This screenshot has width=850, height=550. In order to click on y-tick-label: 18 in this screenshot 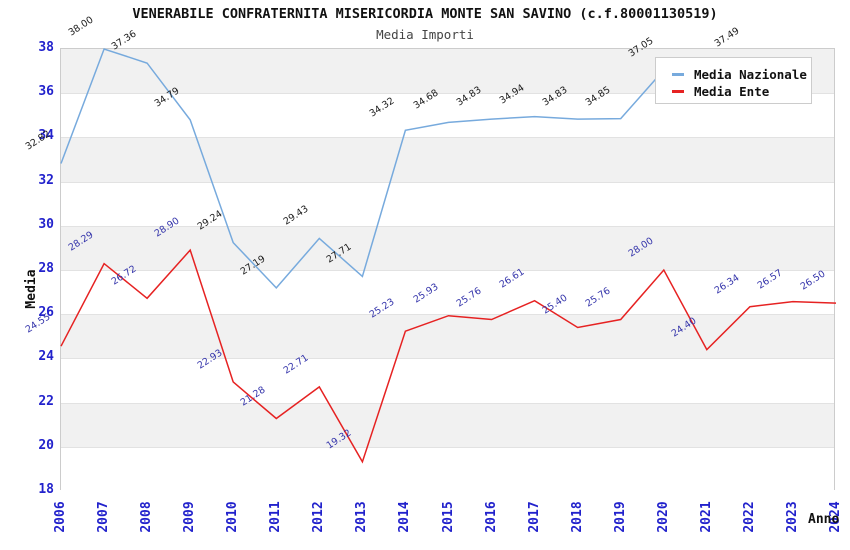, I will do `click(46, 489)`.